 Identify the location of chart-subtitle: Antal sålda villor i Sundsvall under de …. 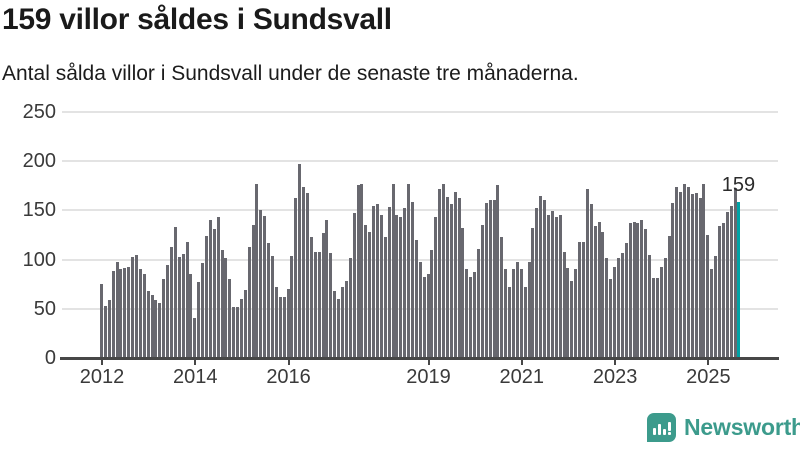
(290, 73).